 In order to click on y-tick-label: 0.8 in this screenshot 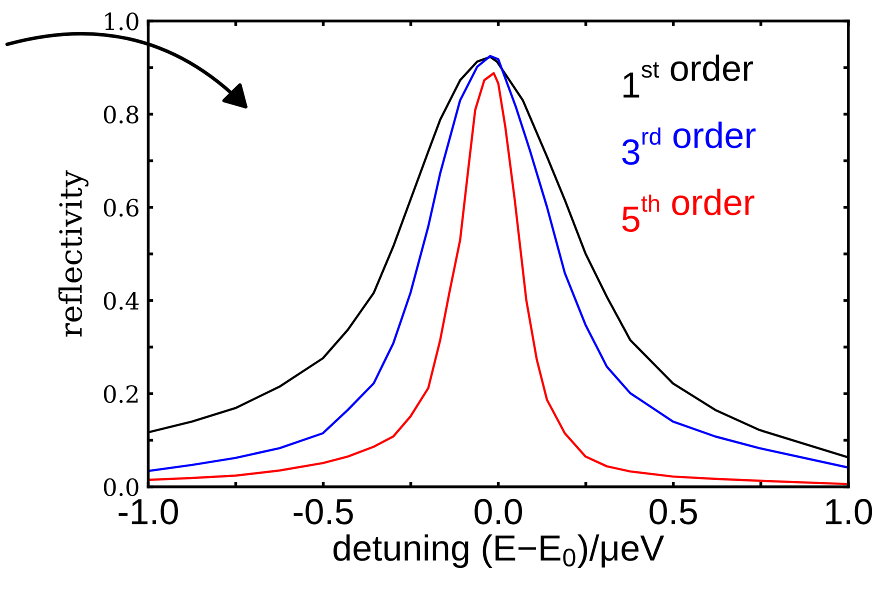, I will do `click(121, 115)`.